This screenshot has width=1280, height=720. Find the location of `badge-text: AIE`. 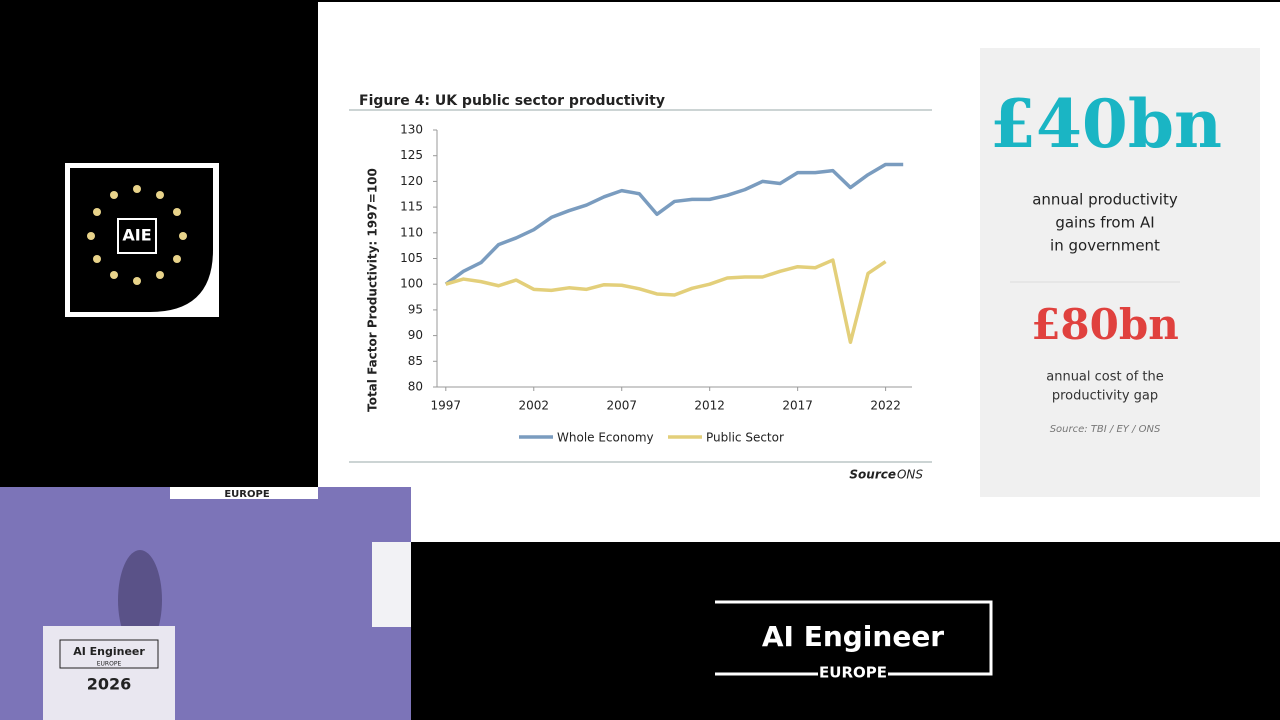

badge-text: AIE is located at coordinates (136, 235).